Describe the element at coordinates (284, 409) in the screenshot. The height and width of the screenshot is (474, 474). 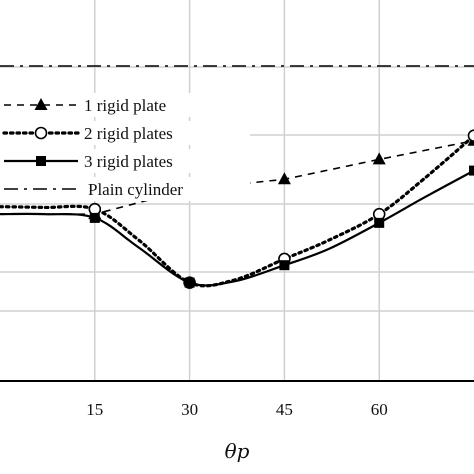
I see `x-tick-label: 45` at that location.